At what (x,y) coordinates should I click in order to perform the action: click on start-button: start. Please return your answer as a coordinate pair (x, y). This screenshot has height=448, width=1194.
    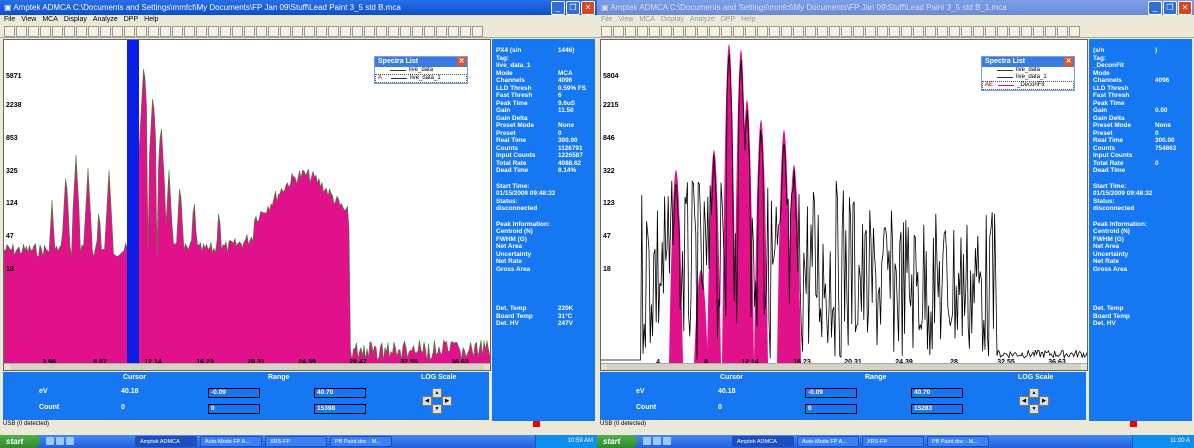
    Looking at the image, I should click on (617, 441).